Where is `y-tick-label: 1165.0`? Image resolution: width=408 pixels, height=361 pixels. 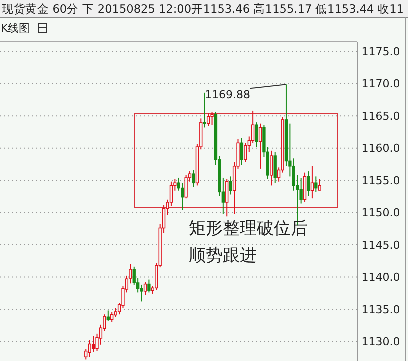
y-tick-label: 1165.0 is located at coordinates (381, 116).